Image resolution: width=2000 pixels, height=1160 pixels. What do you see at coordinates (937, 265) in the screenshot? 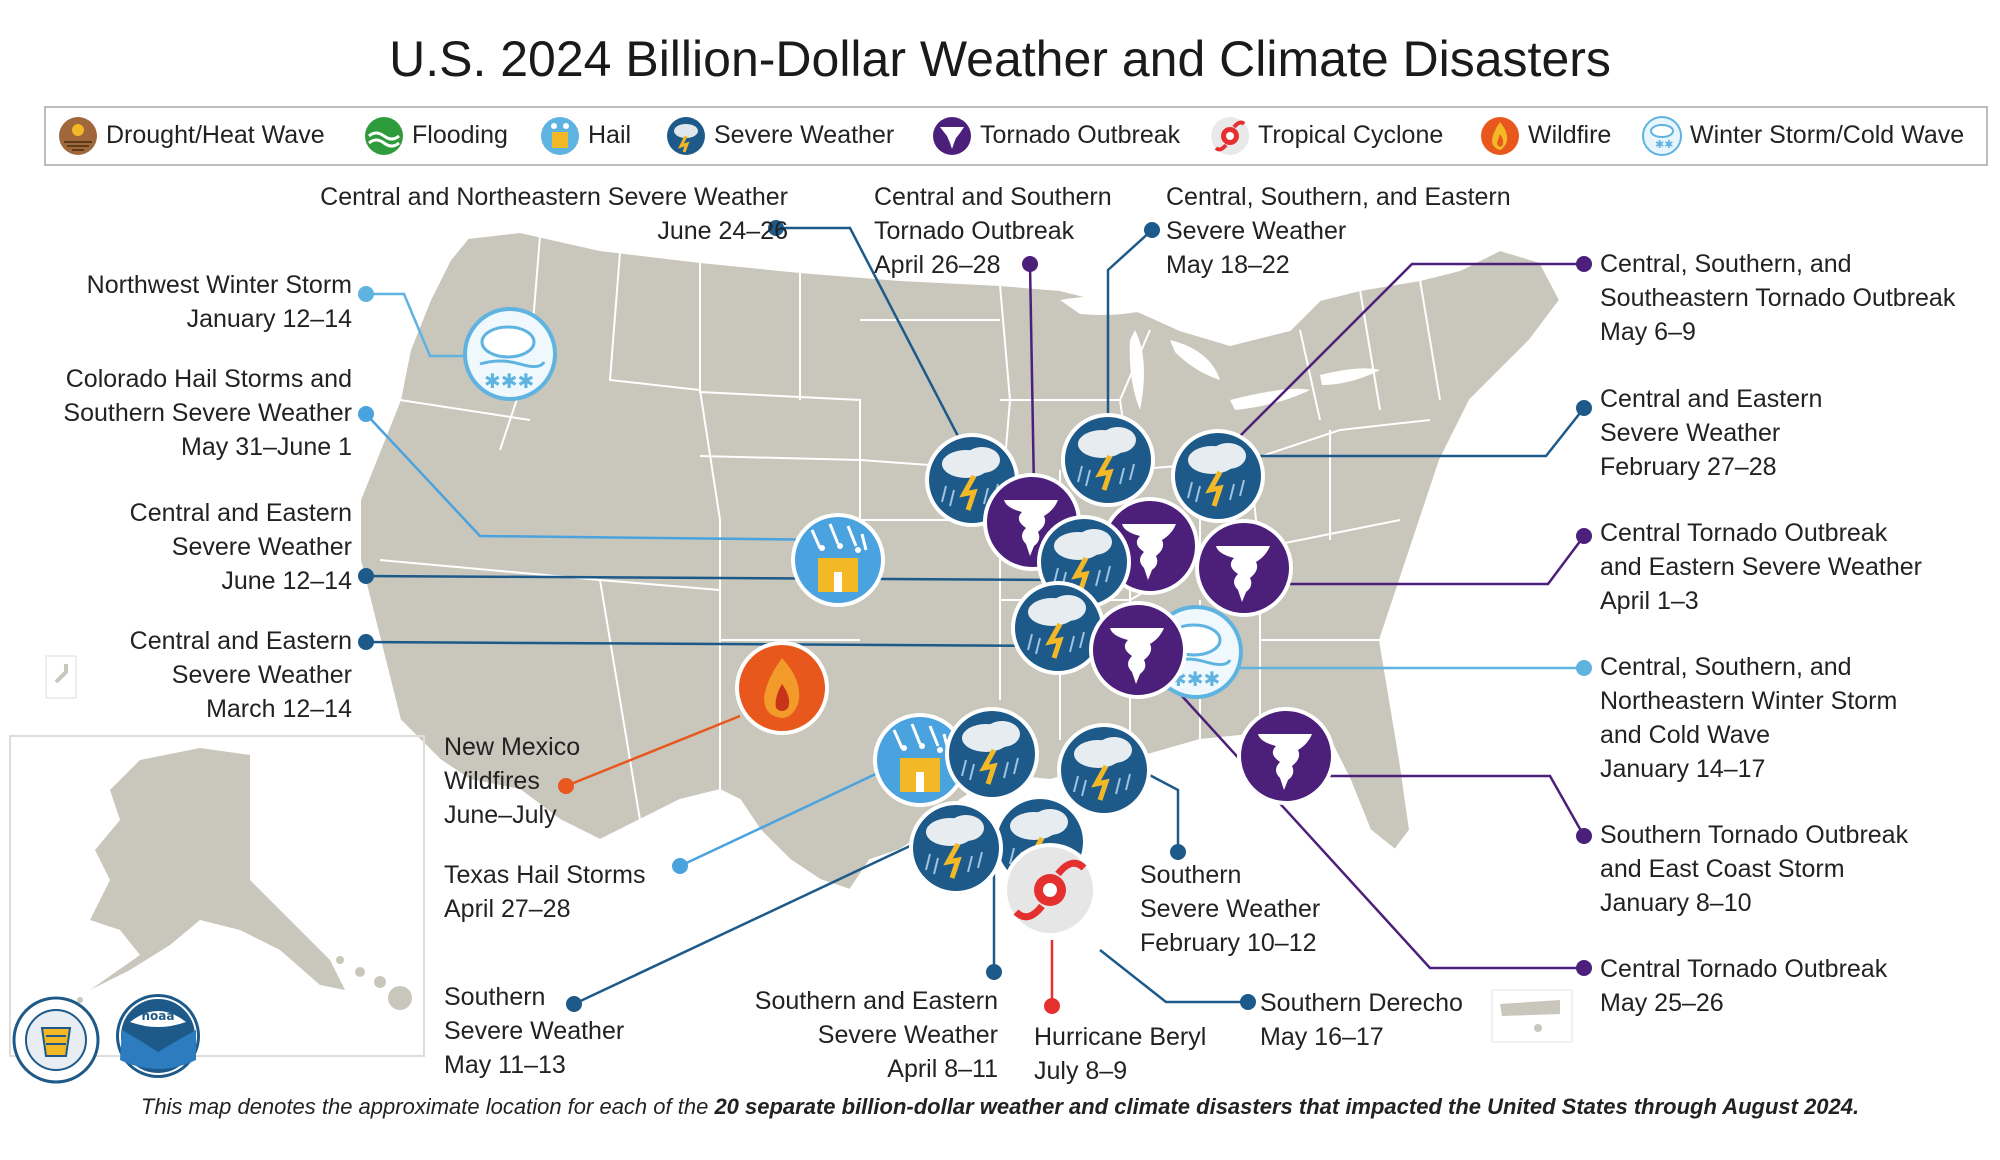
I see `event-dates: April 26–28` at bounding box center [937, 265].